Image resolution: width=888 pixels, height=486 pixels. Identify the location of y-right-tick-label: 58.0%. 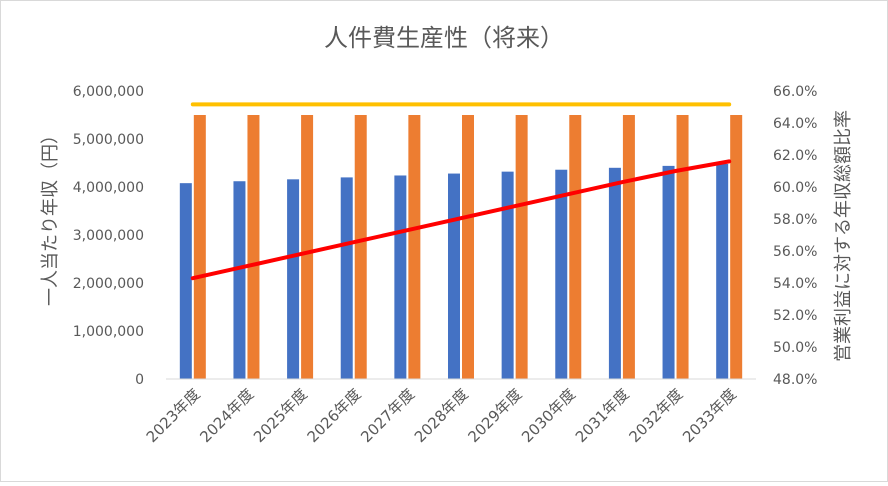
(795, 220).